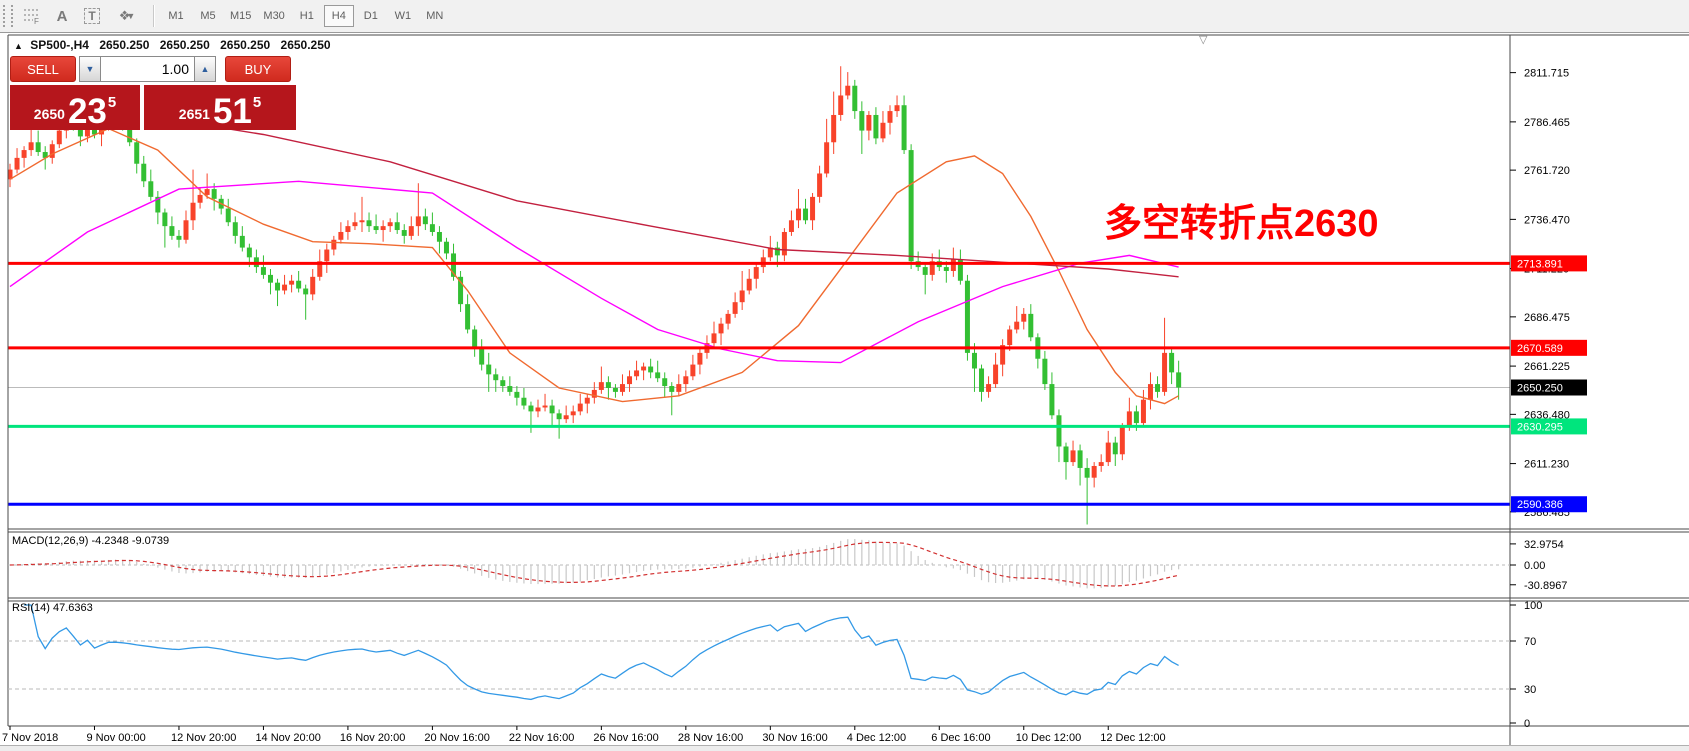 This screenshot has width=1689, height=751. Describe the element at coordinates (154, 16) in the screenshot. I see `toolbar-separator` at that location.